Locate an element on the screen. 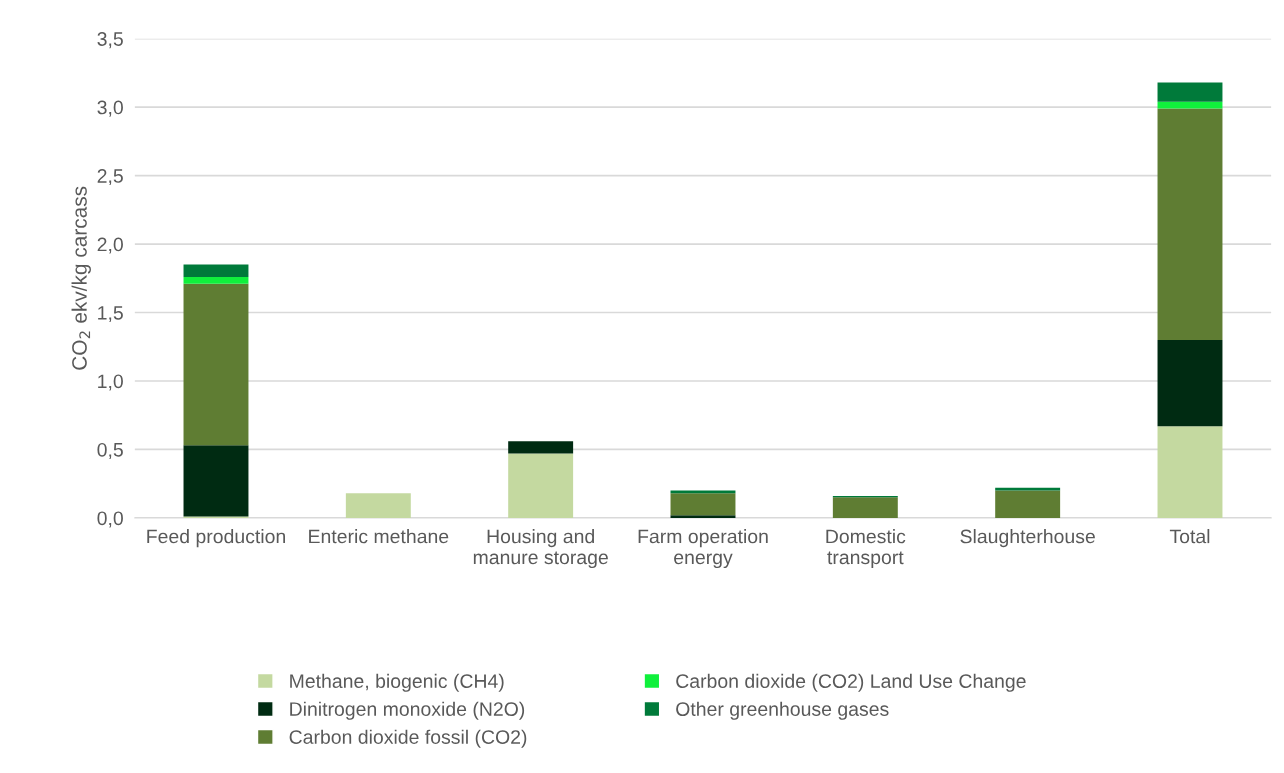 This screenshot has width=1284, height=773. x-tick-label: Farm operation energy is located at coordinates (703, 549).